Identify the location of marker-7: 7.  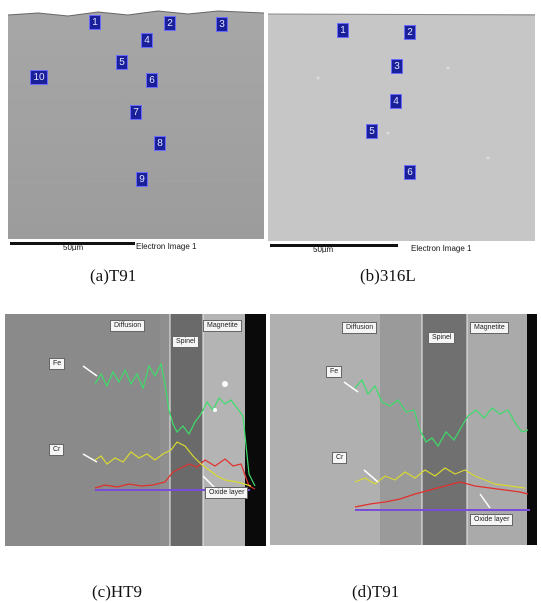
(136, 112).